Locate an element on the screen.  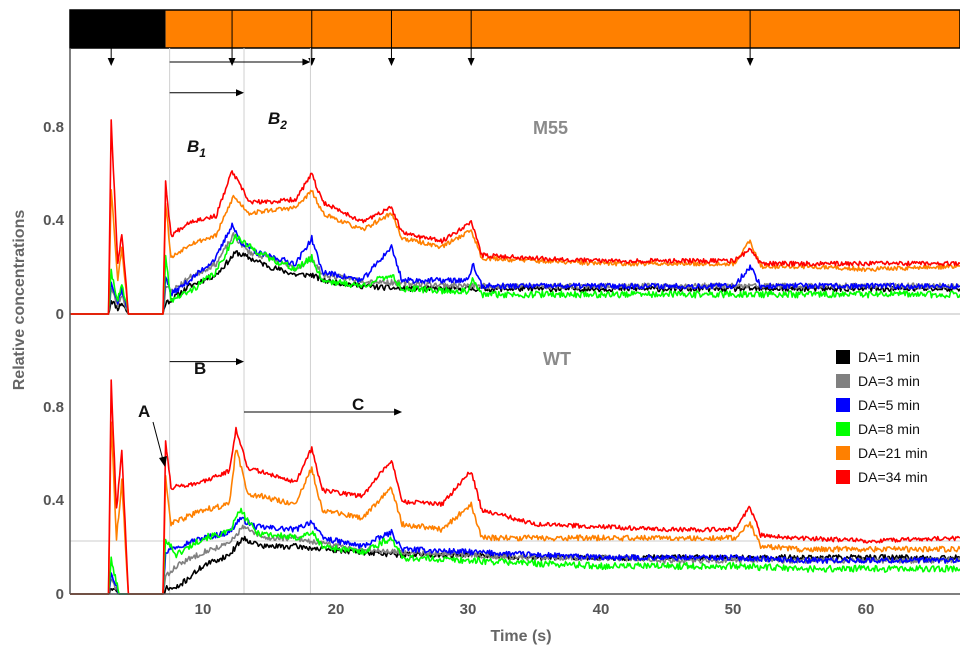
stimulus-bar is located at coordinates (514, 37).